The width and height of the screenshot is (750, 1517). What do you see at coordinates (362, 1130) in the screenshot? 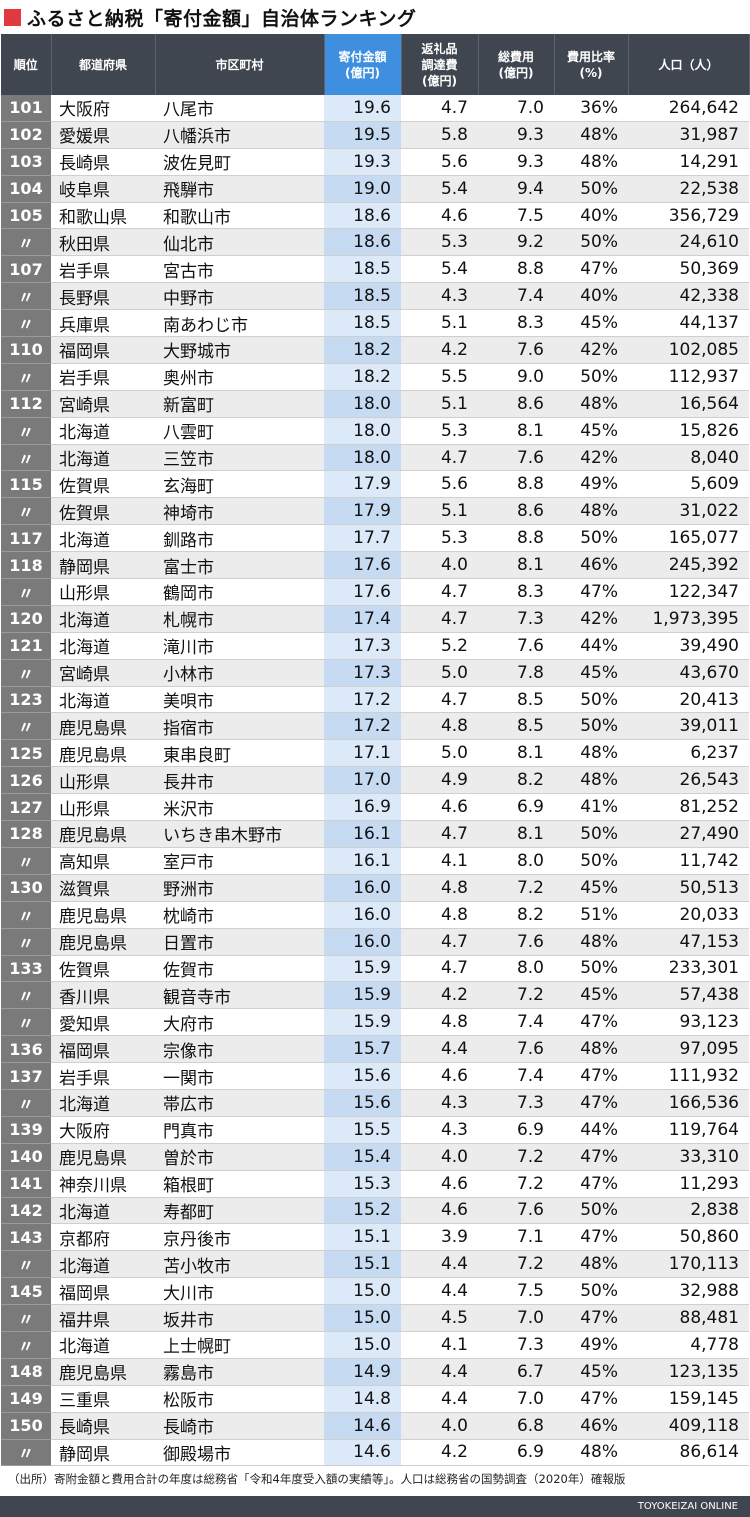
I see `donation-cell: 15.5` at bounding box center [362, 1130].